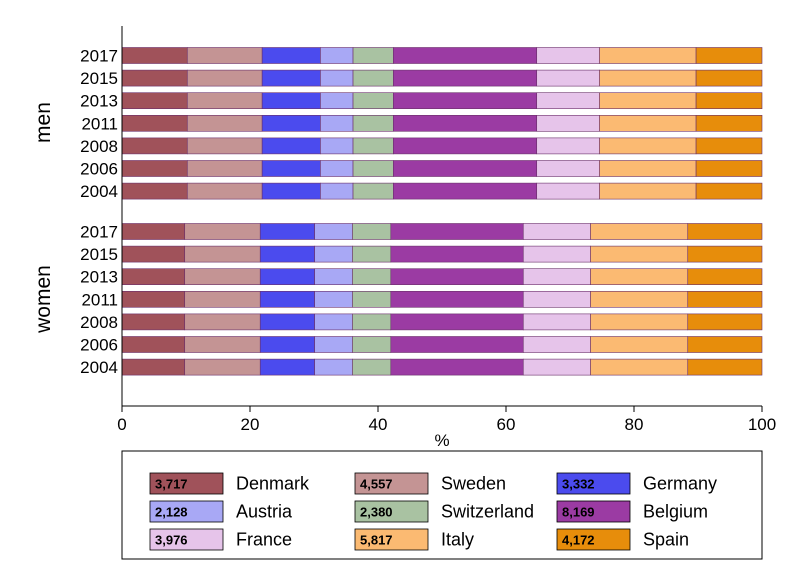 The width and height of the screenshot is (789, 580). I want to click on bar-segment-men-2017-spain, so click(729, 55).